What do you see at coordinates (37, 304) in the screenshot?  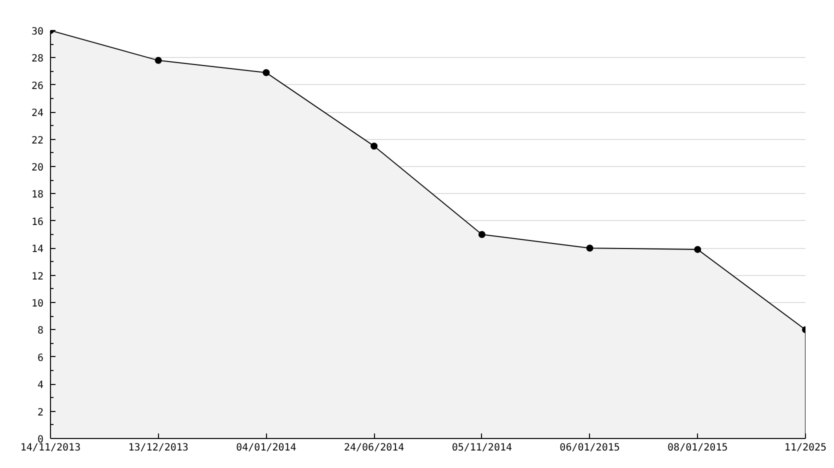 I see `y-tick-label: 10` at bounding box center [37, 304].